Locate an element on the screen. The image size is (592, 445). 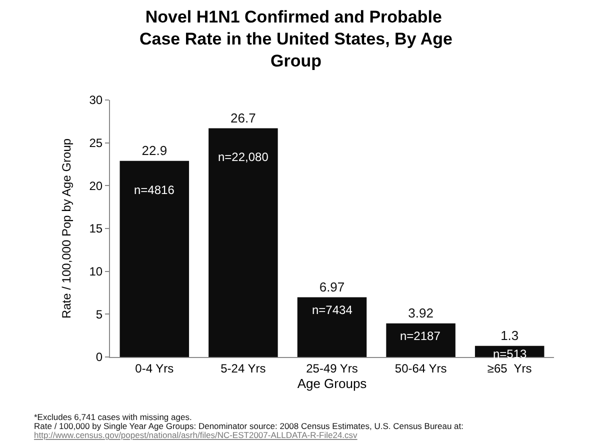
data-label: 26.7 is located at coordinates (243, 118).